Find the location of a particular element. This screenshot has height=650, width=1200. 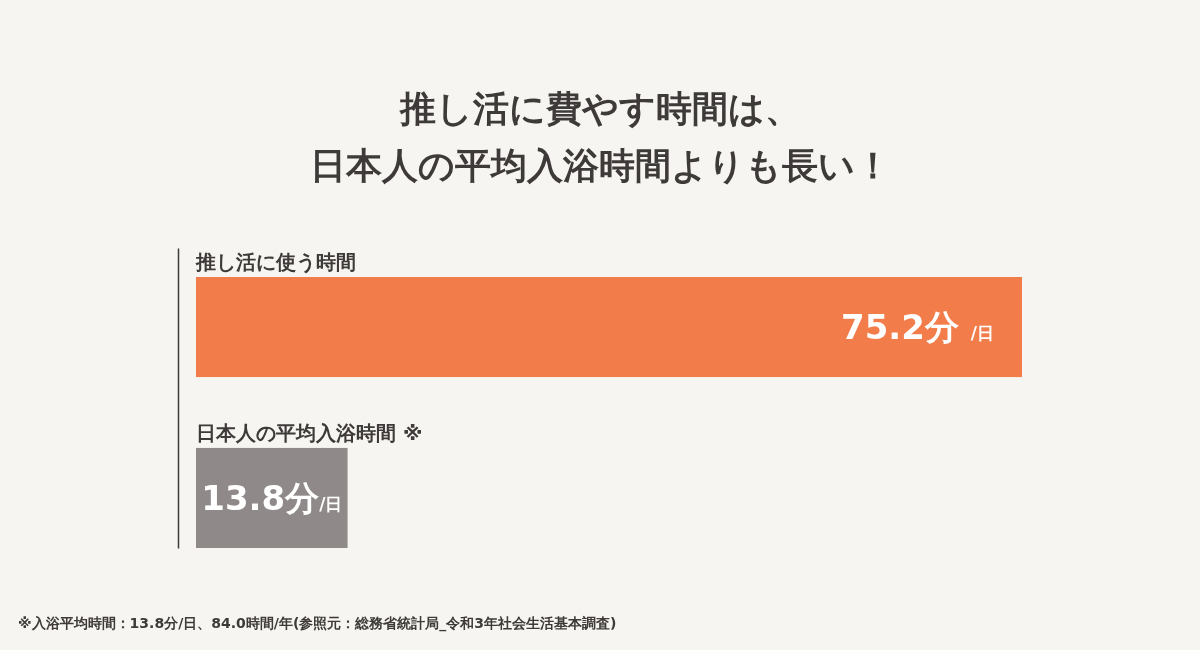

data-label: 75.2分 /日 is located at coordinates (917, 327).